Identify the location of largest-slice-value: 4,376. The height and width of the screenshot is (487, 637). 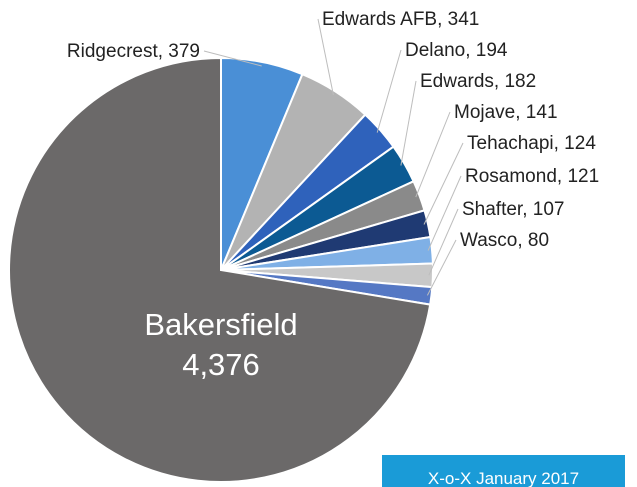
(221, 364).